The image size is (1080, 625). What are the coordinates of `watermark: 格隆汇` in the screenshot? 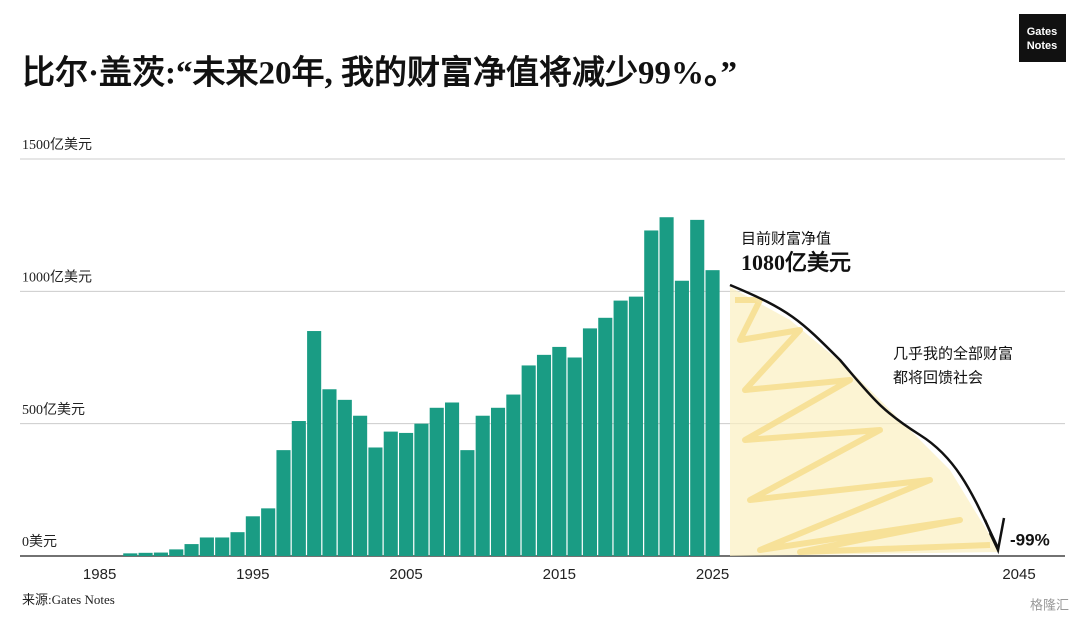 It's located at (1049, 604).